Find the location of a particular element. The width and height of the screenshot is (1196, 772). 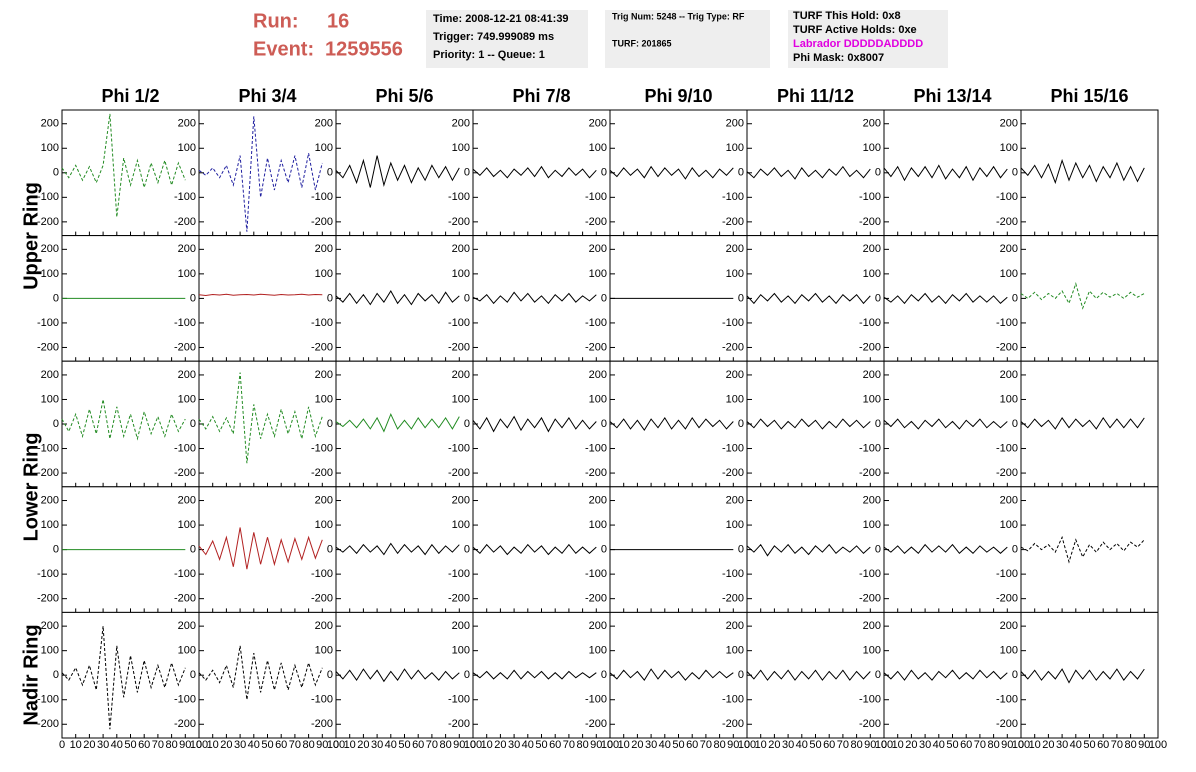

column-title: Phi 9/10 is located at coordinates (678, 96).